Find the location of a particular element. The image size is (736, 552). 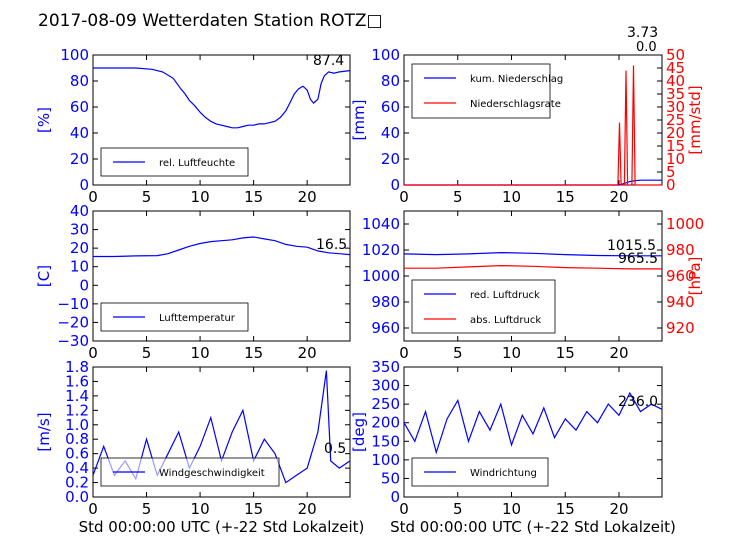

last-value-label: 3.73 is located at coordinates (642, 33).